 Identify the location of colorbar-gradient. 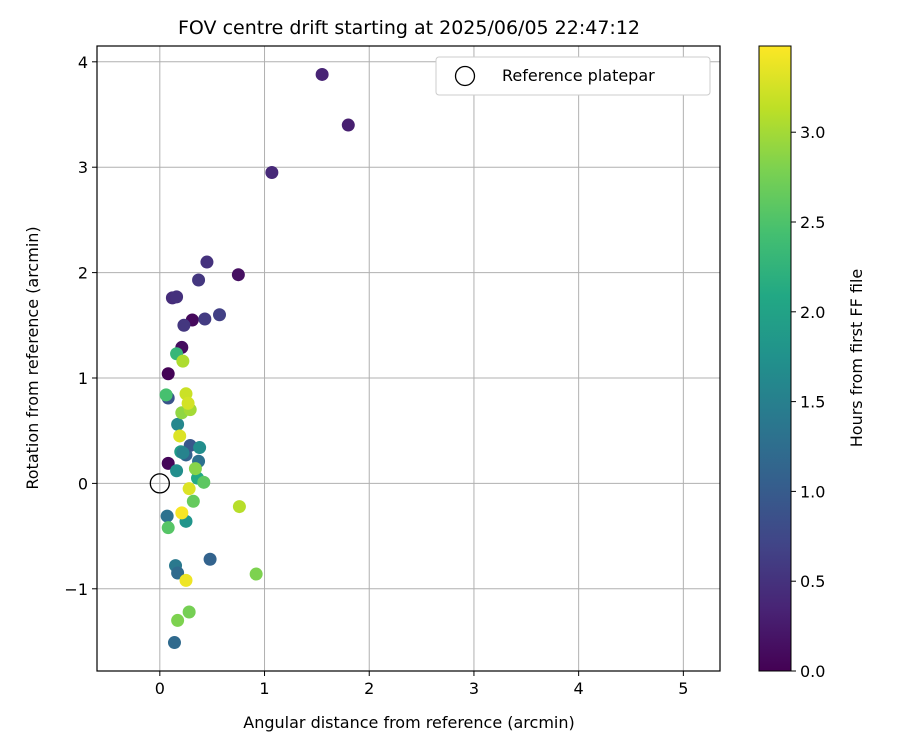
(775, 358).